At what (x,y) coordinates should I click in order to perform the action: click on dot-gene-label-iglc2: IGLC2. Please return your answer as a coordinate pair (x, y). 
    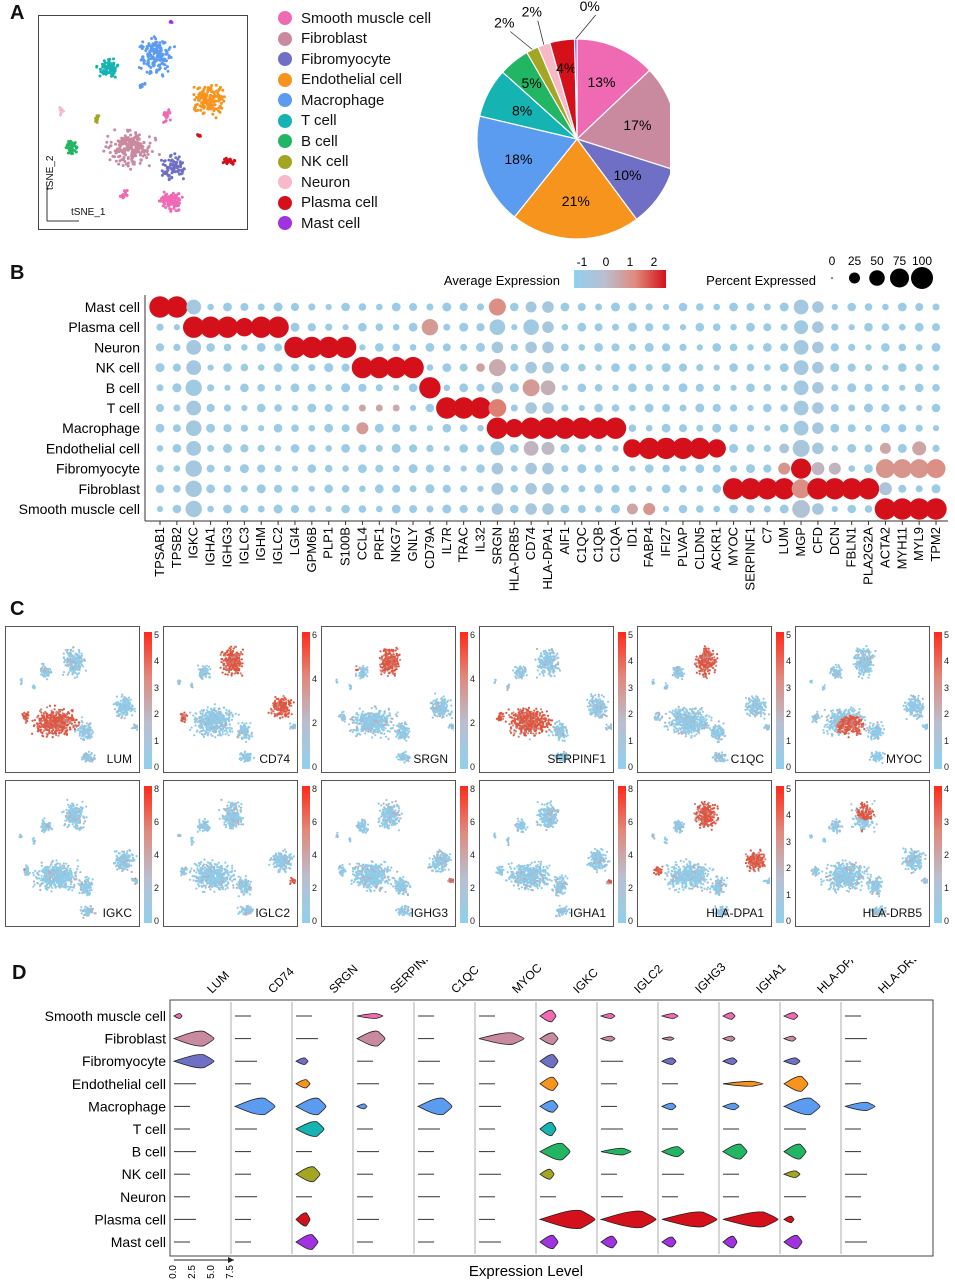
    Looking at the image, I should click on (277, 546).